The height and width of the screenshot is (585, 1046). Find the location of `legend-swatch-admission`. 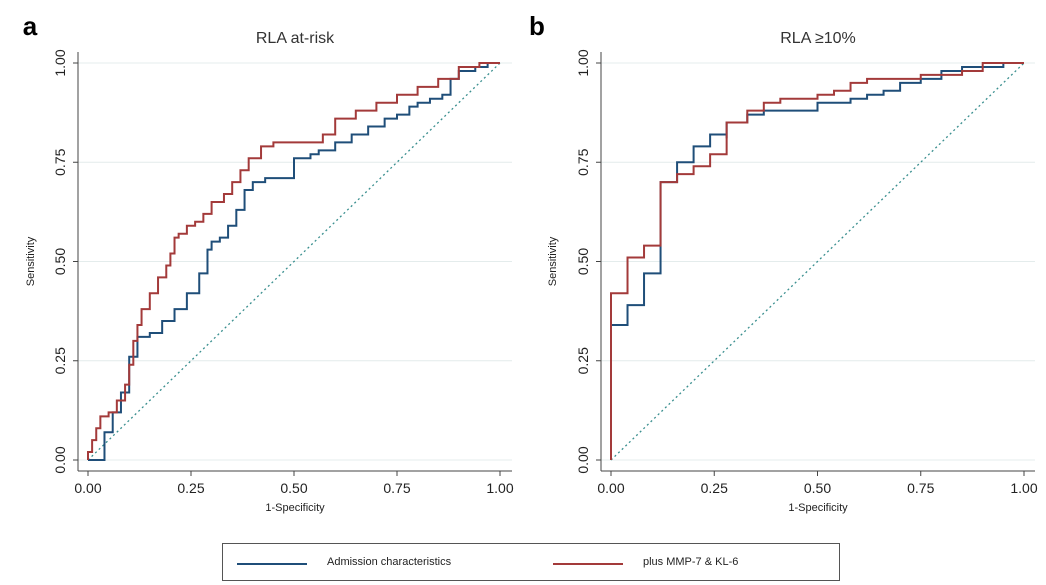

legend-swatch-admission is located at coordinates (272, 564).